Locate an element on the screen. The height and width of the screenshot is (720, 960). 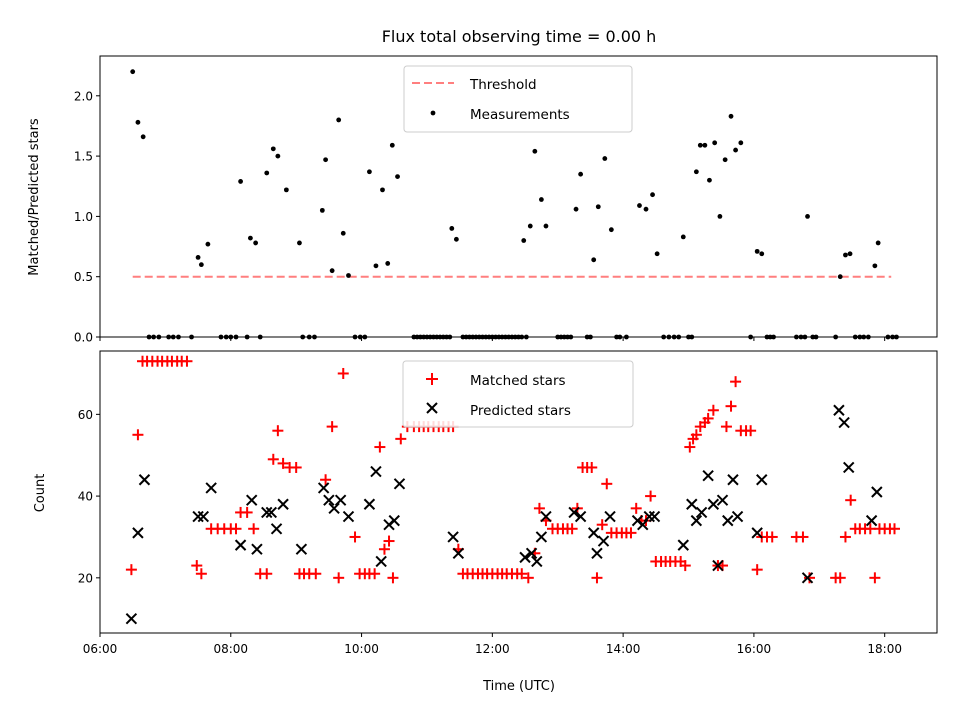
count-x-tick-label: 12:00 is located at coordinates (492, 649).